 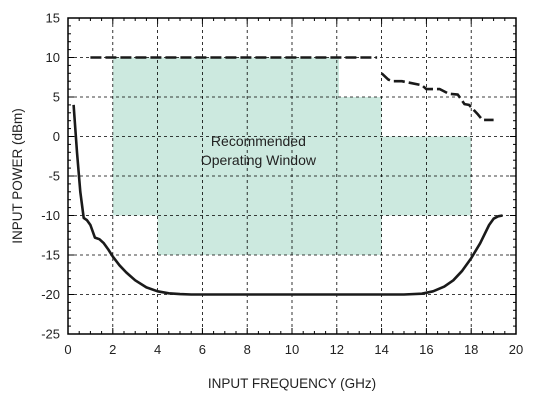 What do you see at coordinates (50, 294) in the screenshot?
I see `y-tick-label: -20` at bounding box center [50, 294].